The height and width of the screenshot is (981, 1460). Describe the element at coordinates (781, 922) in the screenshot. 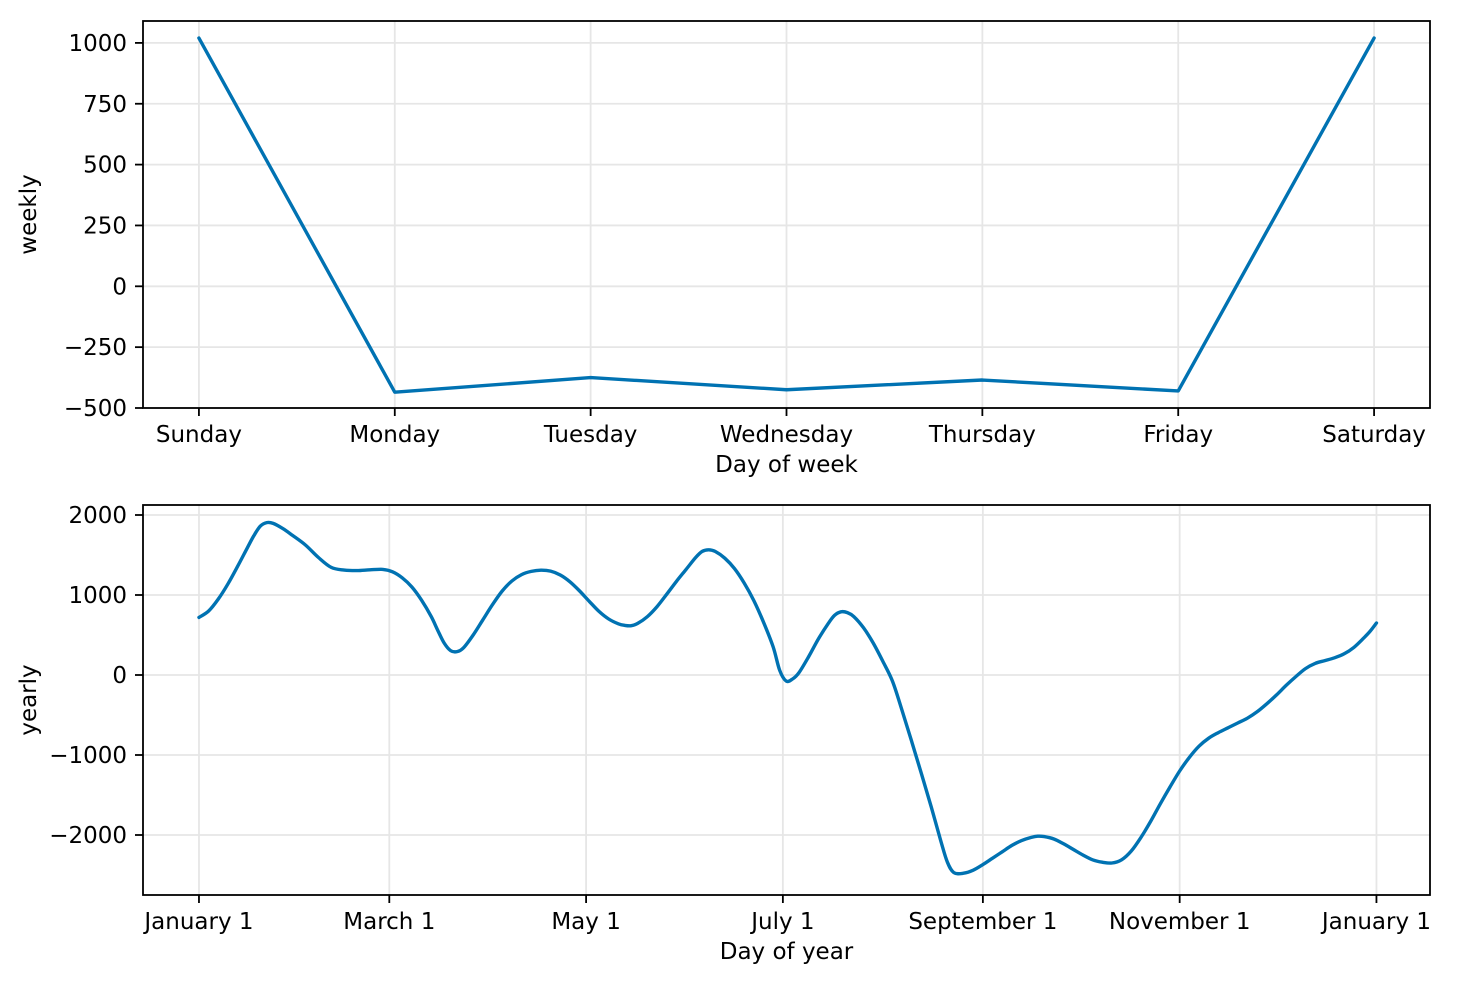

I see `x-tick-label: July 1` at that location.